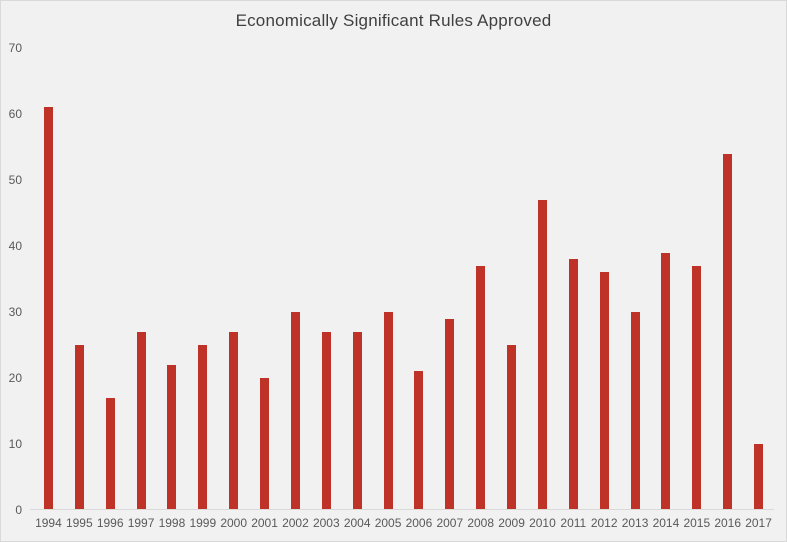  What do you see at coordinates (542, 523) in the screenshot?
I see `x-axis-category-label: 2010` at bounding box center [542, 523].